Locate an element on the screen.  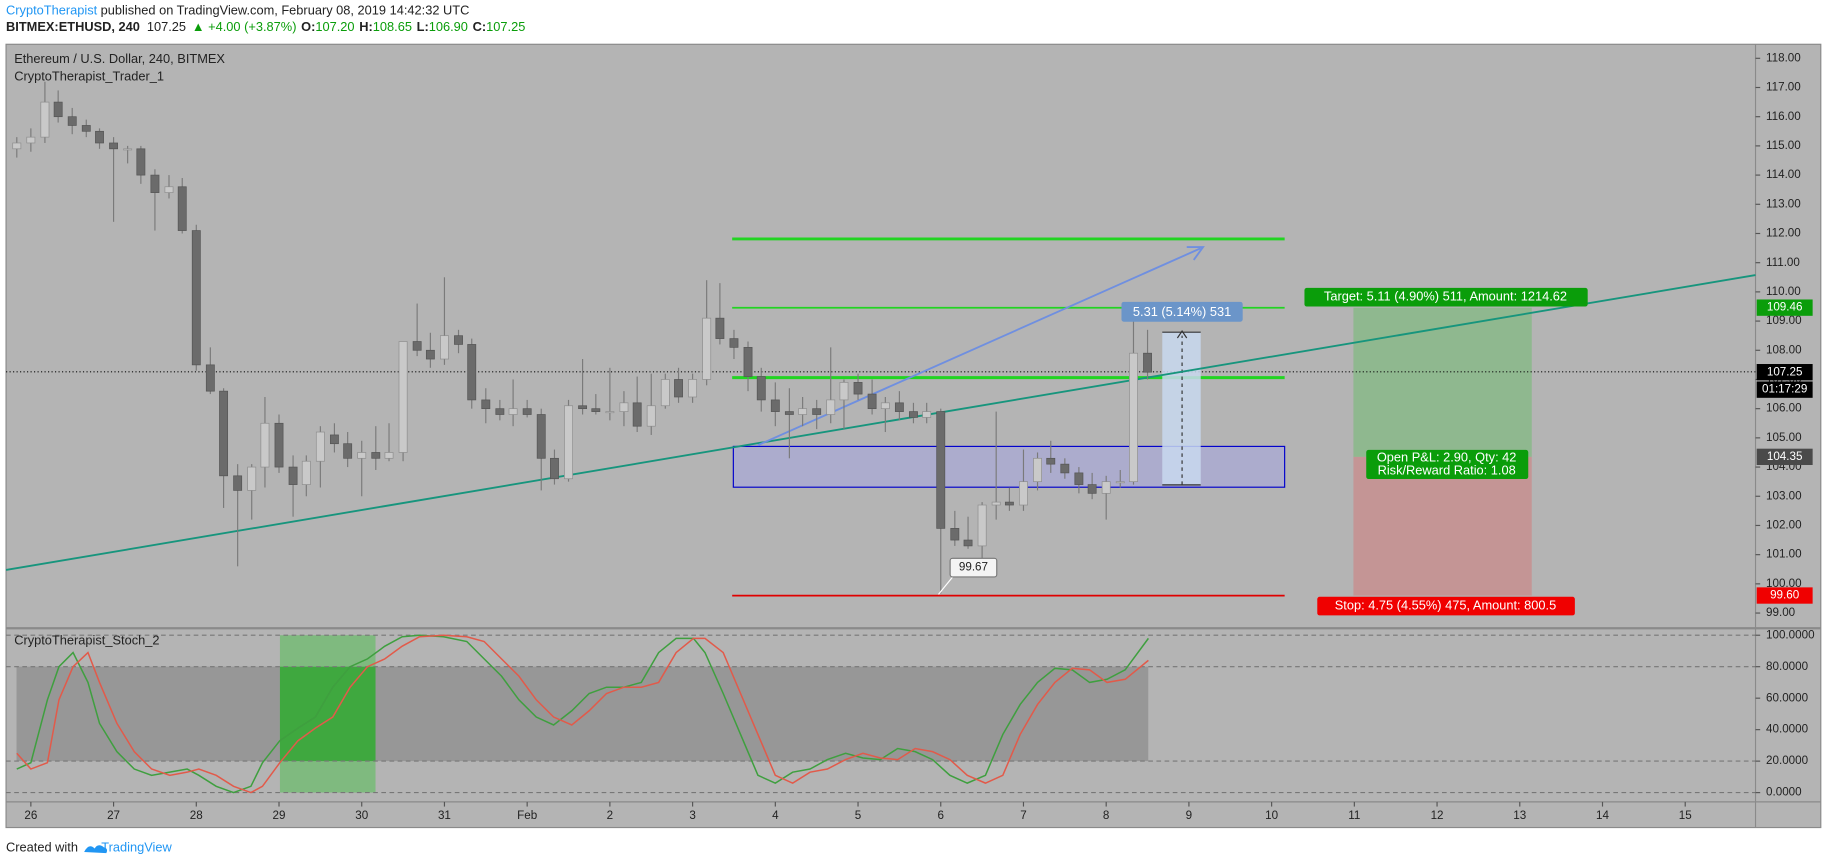
ohlc-key: L: is located at coordinates (423, 26).